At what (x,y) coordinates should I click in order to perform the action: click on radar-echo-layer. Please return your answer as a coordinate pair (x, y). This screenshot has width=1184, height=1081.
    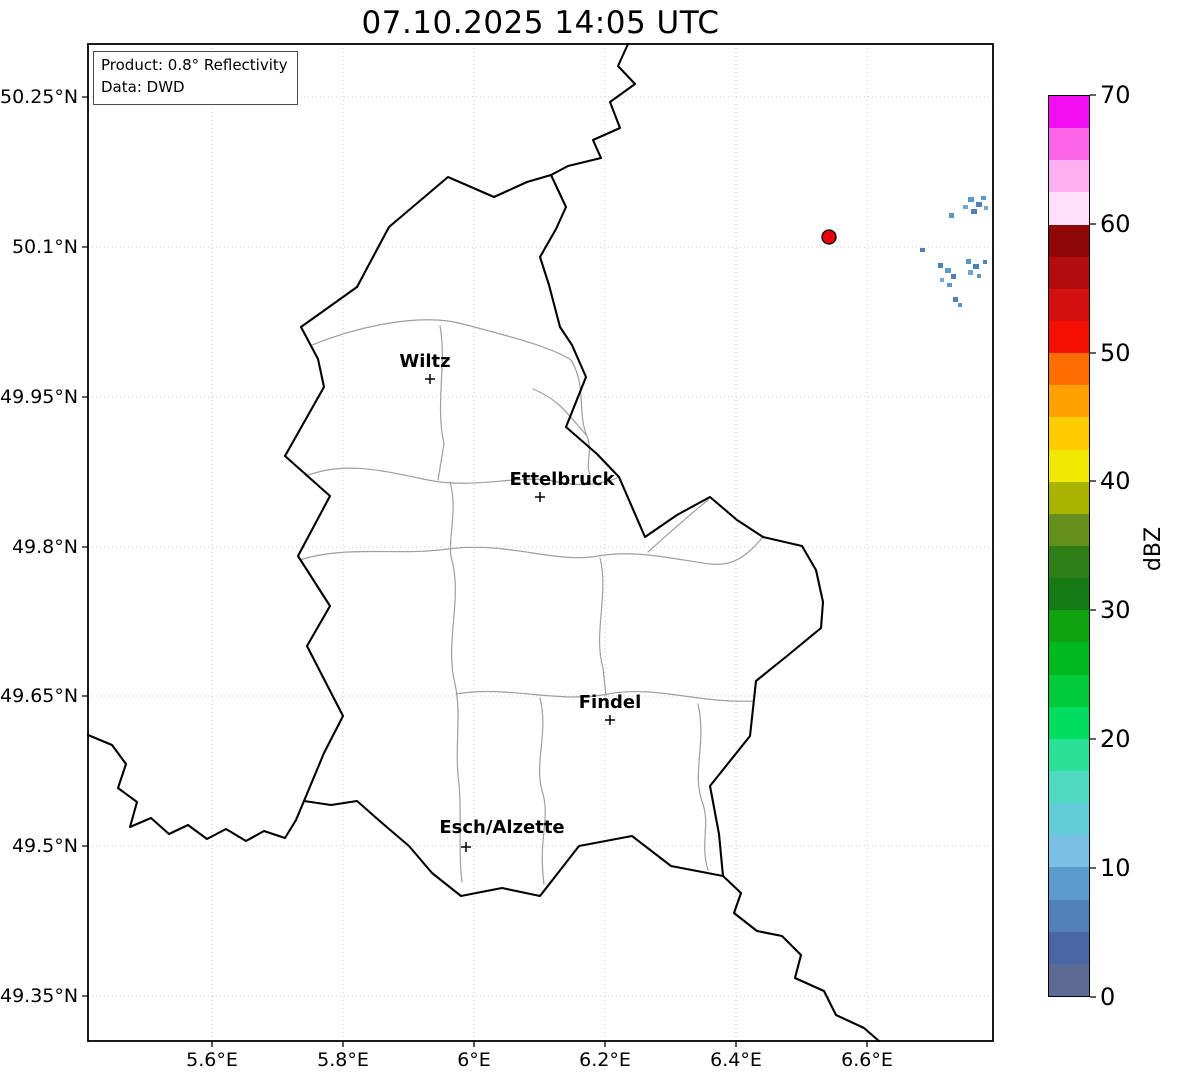
    Looking at the image, I should click on (954, 251).